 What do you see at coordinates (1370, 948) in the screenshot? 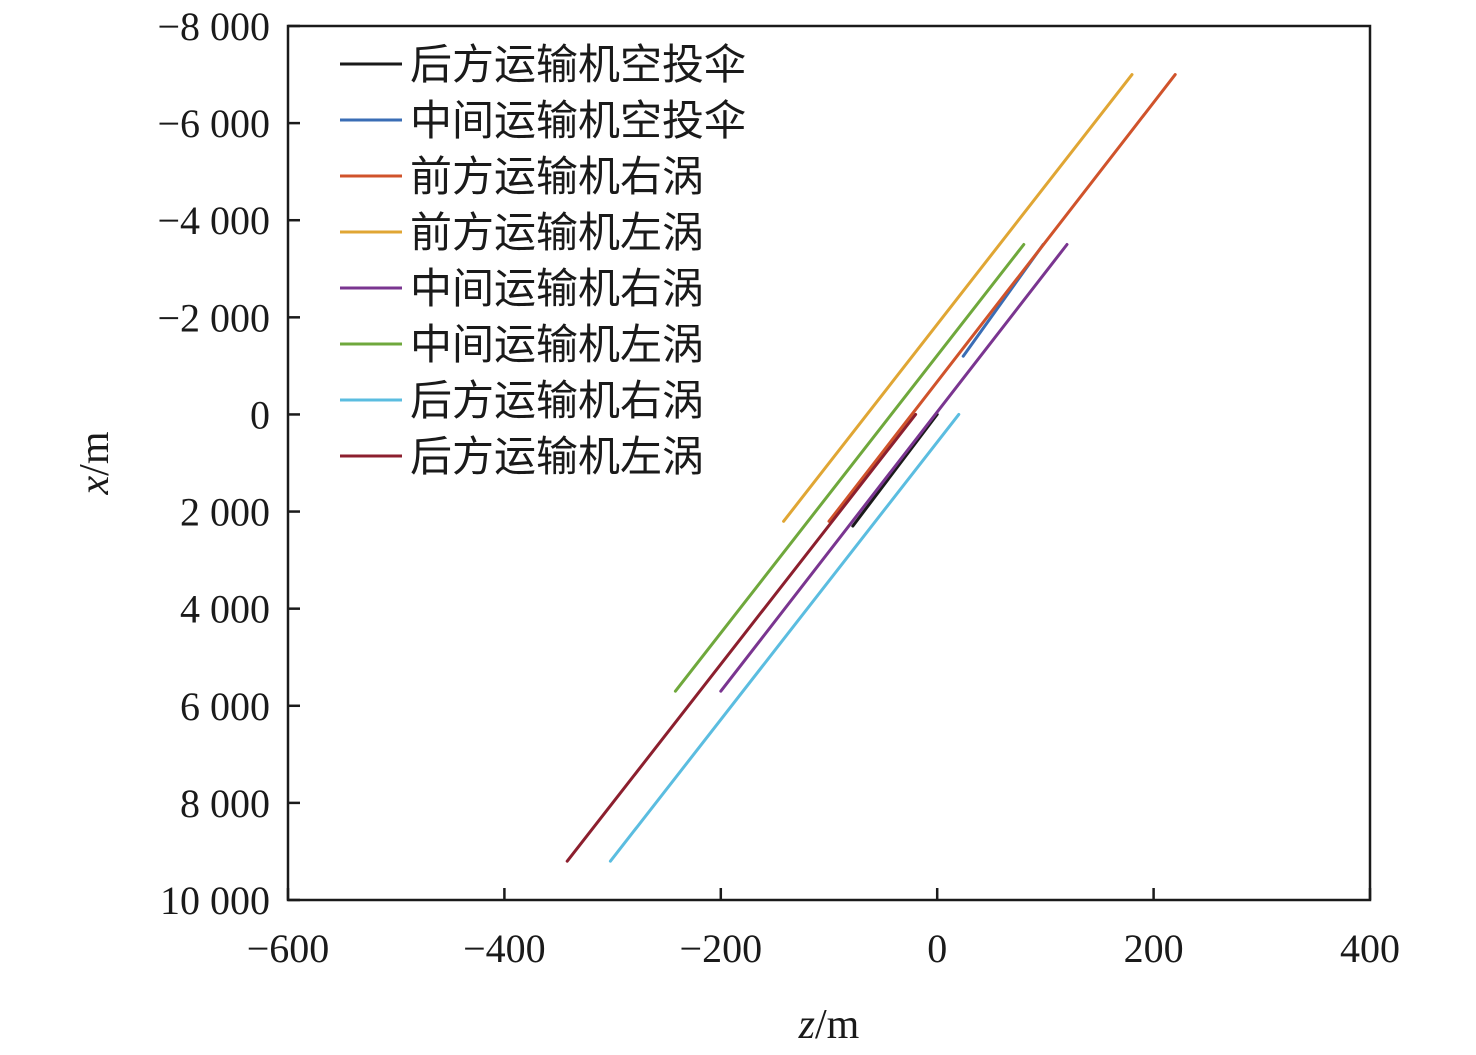
I see `x-tick-label: 400` at bounding box center [1370, 948].